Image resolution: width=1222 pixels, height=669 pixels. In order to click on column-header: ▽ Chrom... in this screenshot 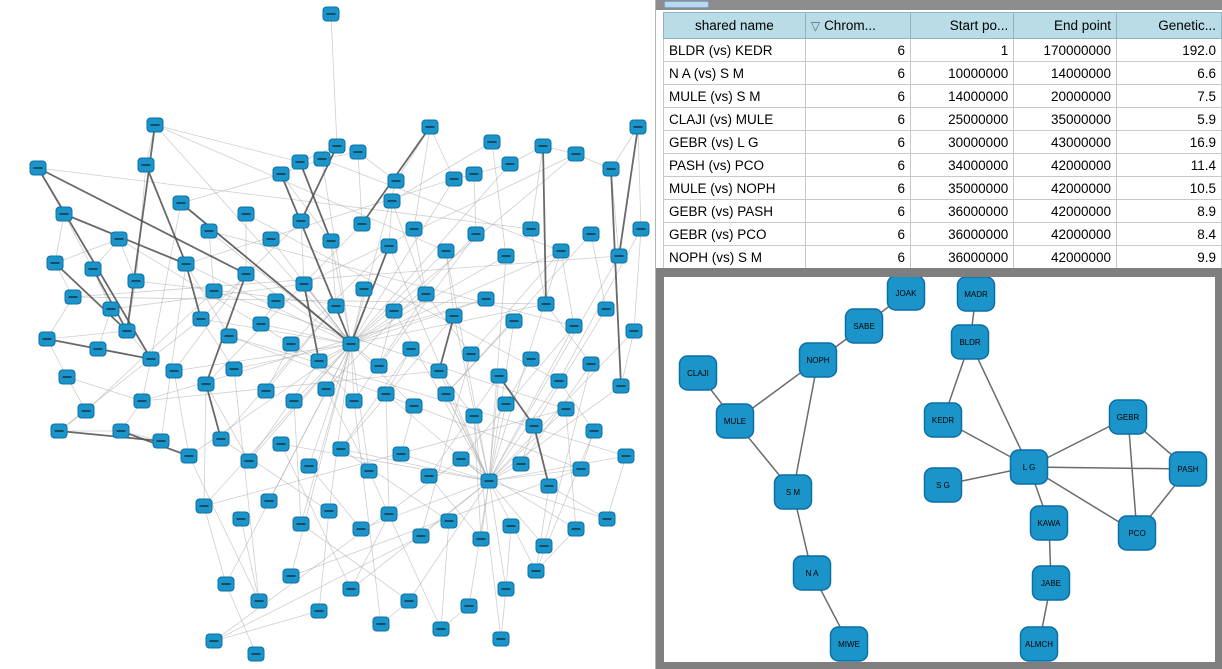, I will do `click(858, 25)`.